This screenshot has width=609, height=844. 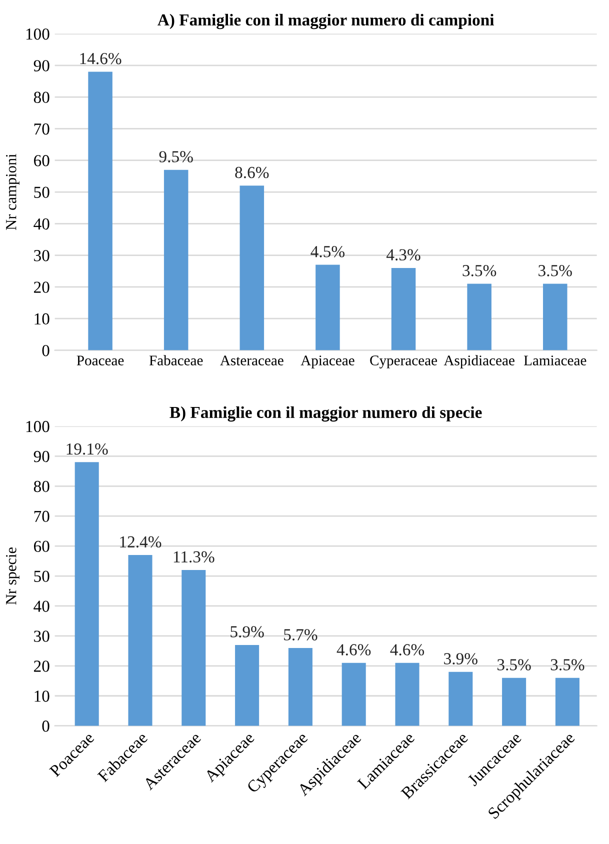 What do you see at coordinates (326, 22) in the screenshot?
I see `chart-title: A) Famiglie con il maggior numero di campioni` at bounding box center [326, 22].